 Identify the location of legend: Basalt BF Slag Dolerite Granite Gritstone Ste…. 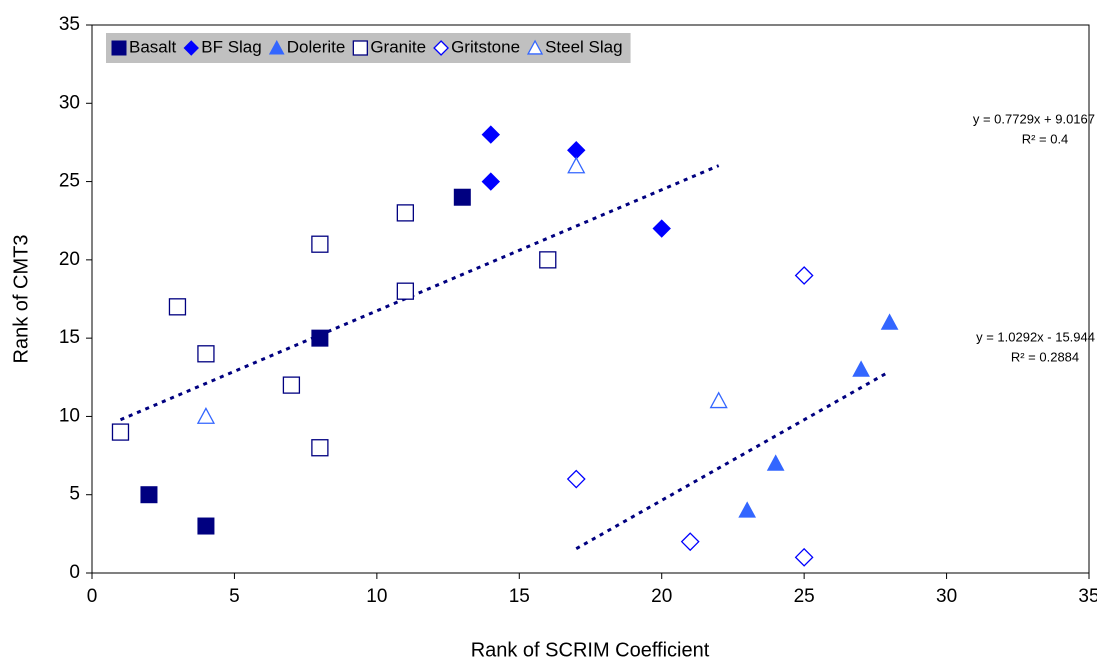
(368, 48).